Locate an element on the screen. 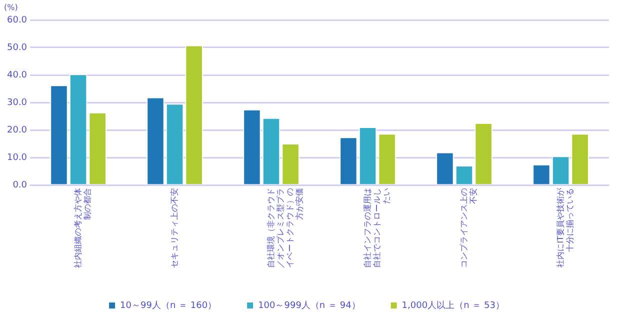  x-tick-label: 自社インフラの運用は自社でコントロールしたい is located at coordinates (377, 228).